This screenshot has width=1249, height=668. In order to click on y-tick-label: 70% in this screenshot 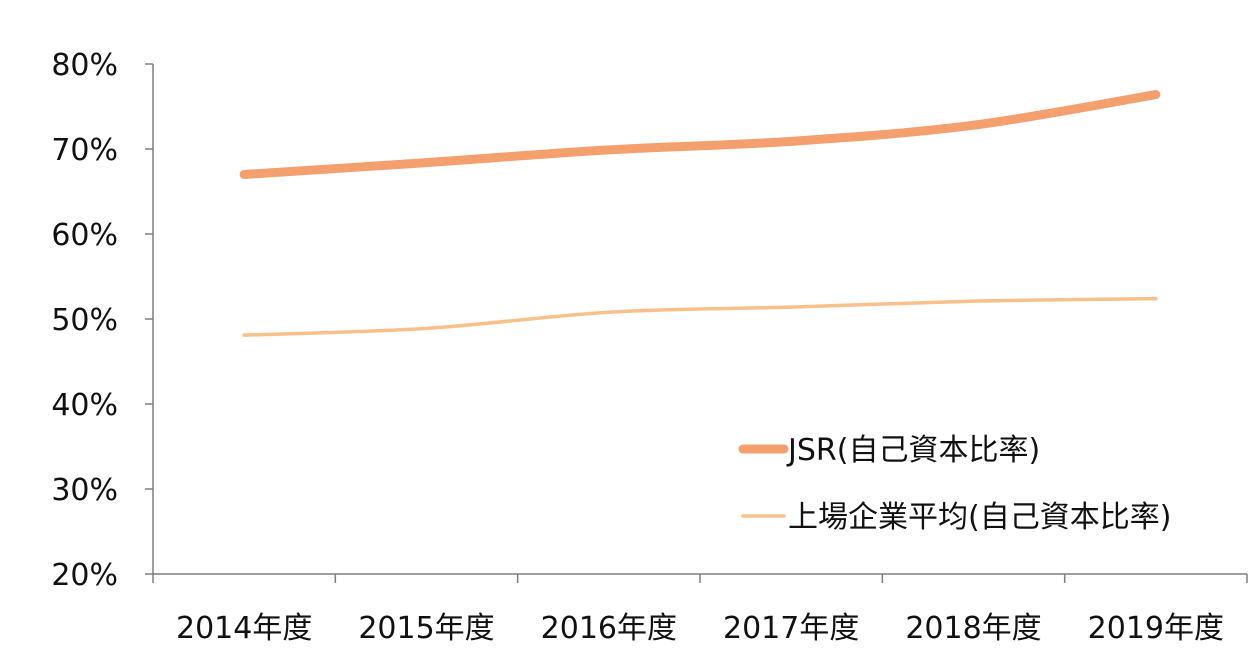, I will do `click(84, 150)`.